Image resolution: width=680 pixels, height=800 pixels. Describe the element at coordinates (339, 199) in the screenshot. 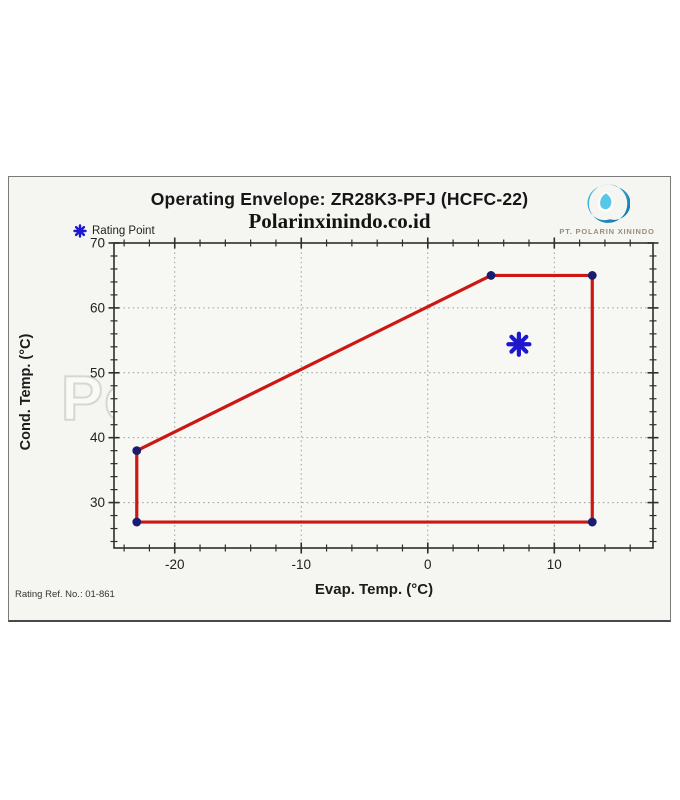

I see `chart-title: Operating Envelope: ZR28K3-PFJ (HCFC-22)` at that location.